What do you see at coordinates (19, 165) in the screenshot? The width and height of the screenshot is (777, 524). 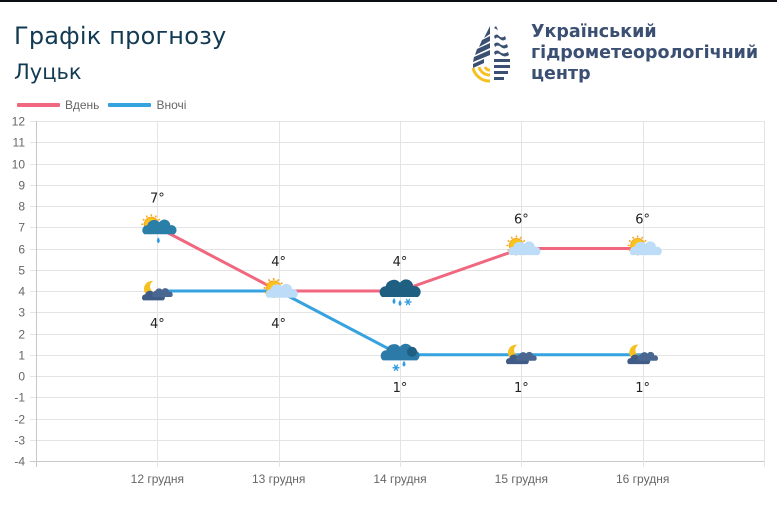 I see `y-tick-label: 10` at bounding box center [19, 165].